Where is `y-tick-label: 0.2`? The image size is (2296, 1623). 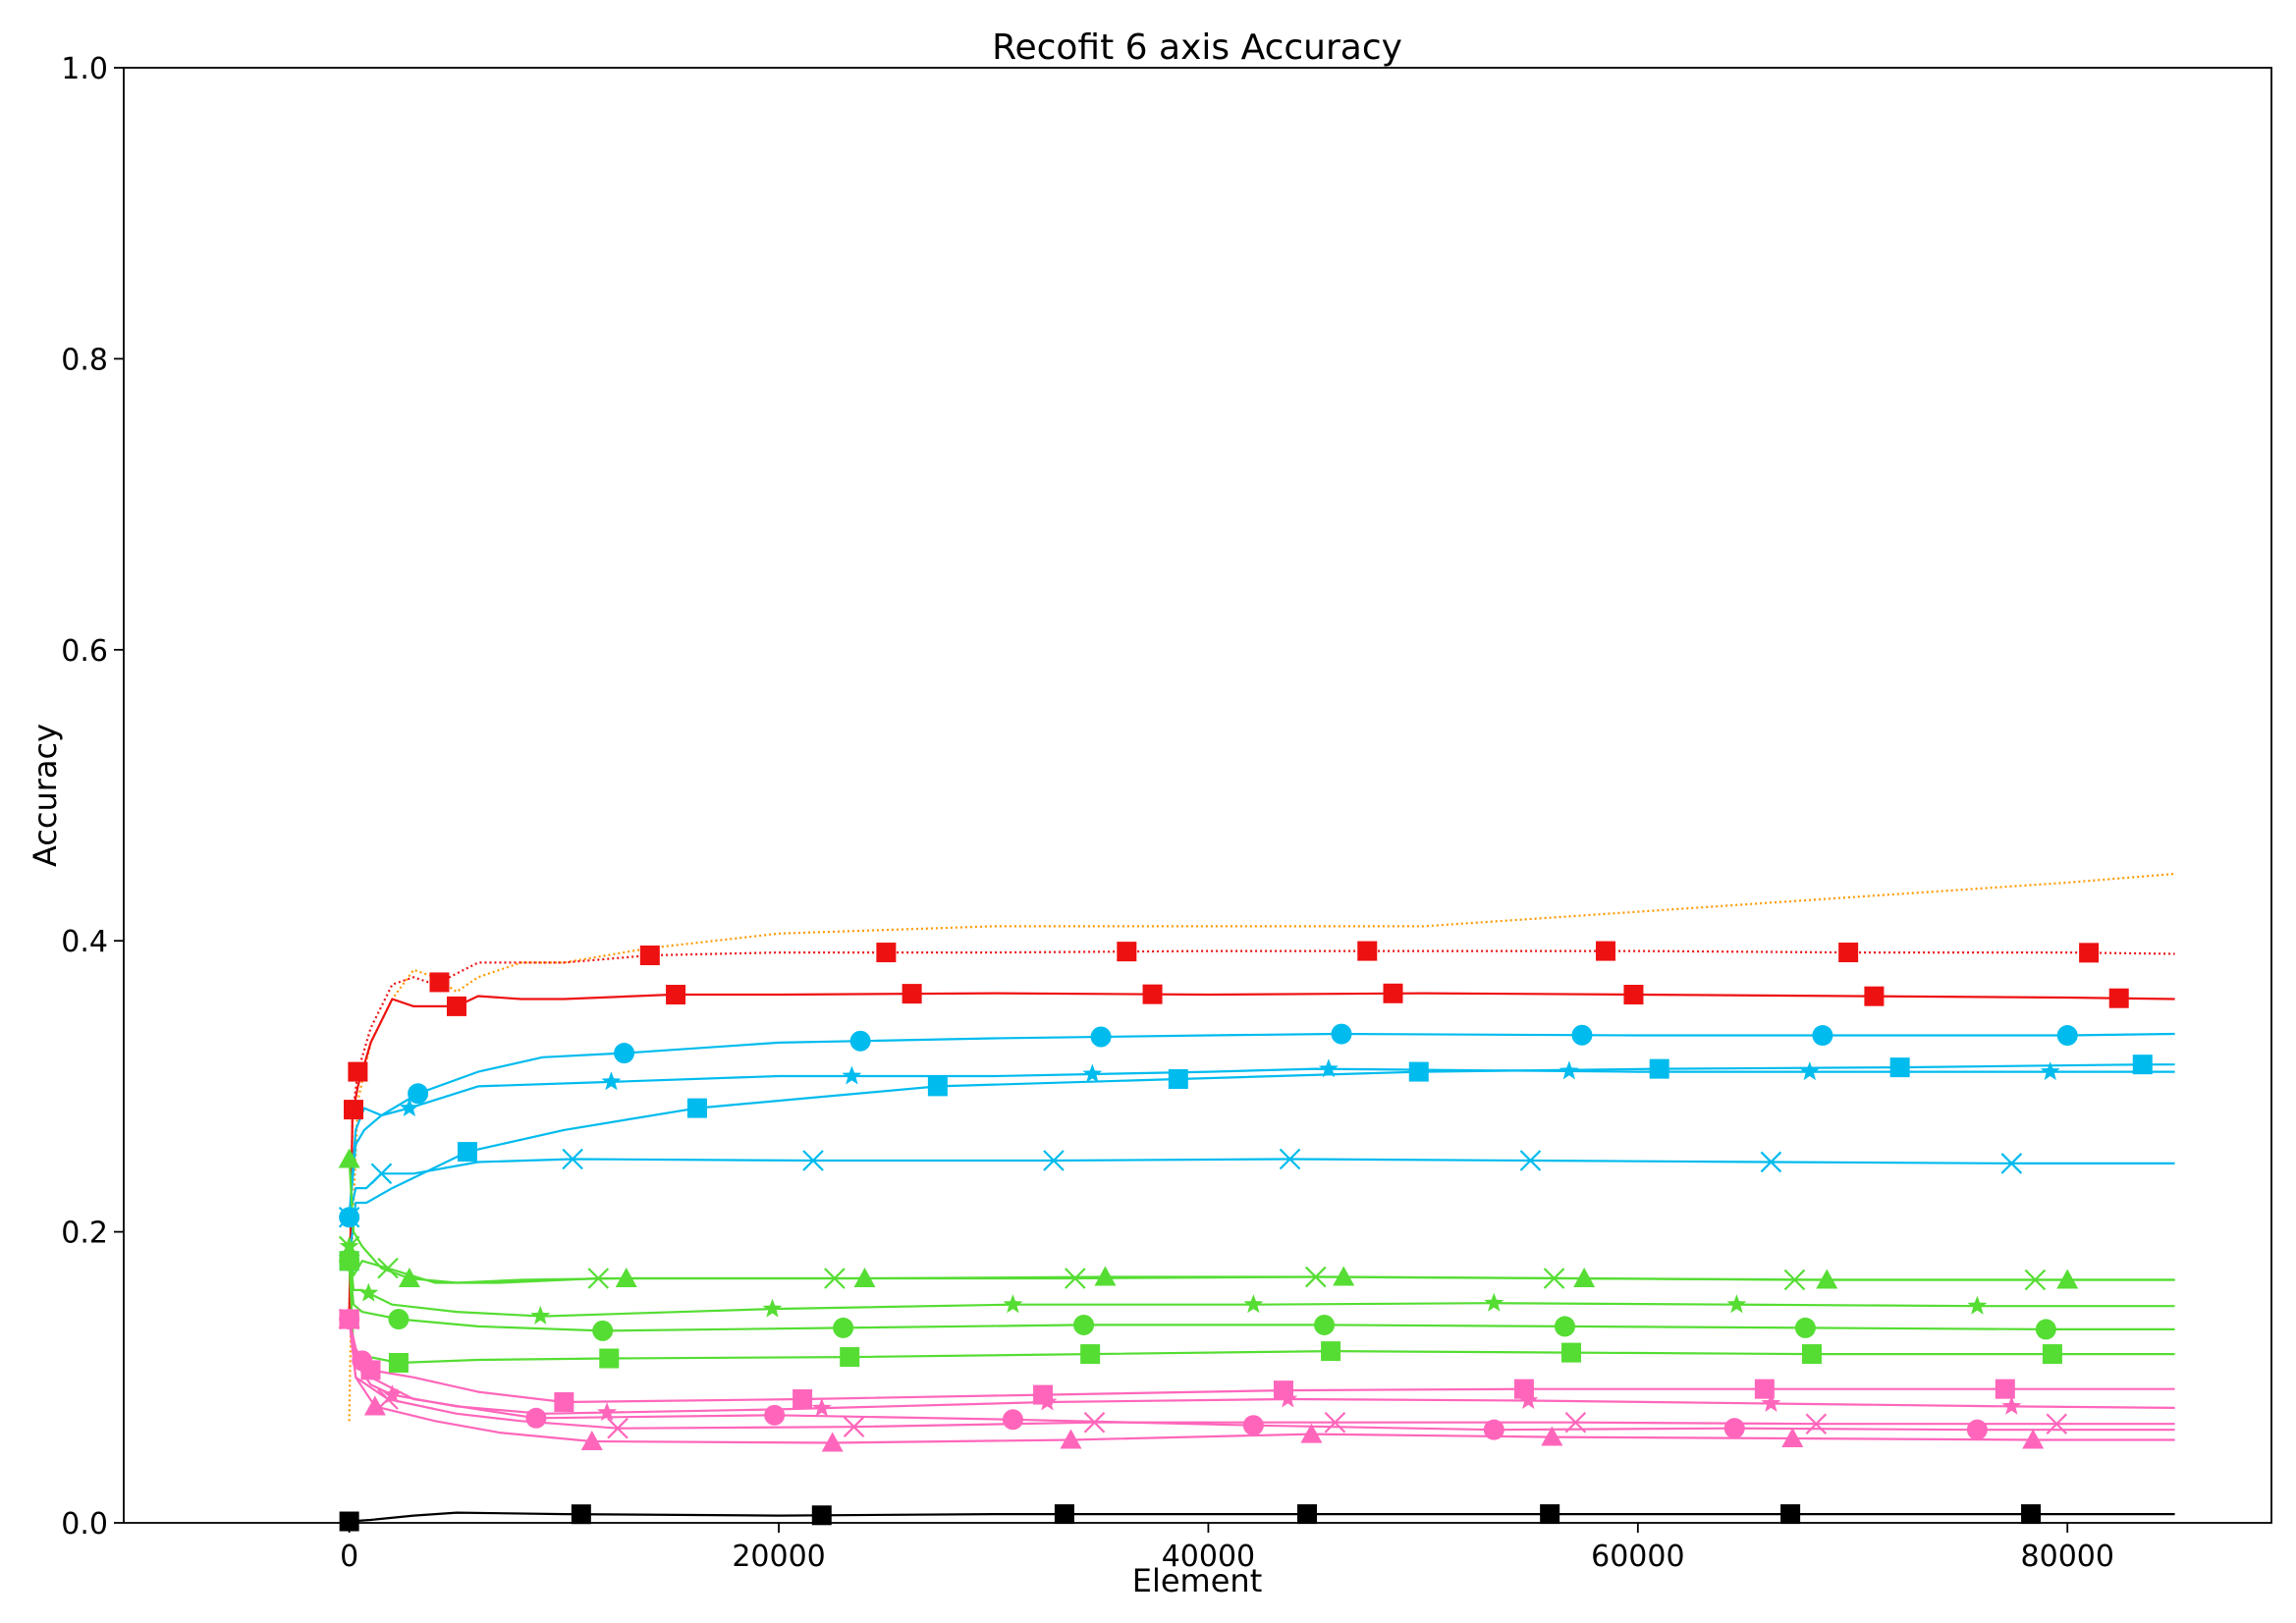
y-tick-label: 0.2 is located at coordinates (84, 1234).